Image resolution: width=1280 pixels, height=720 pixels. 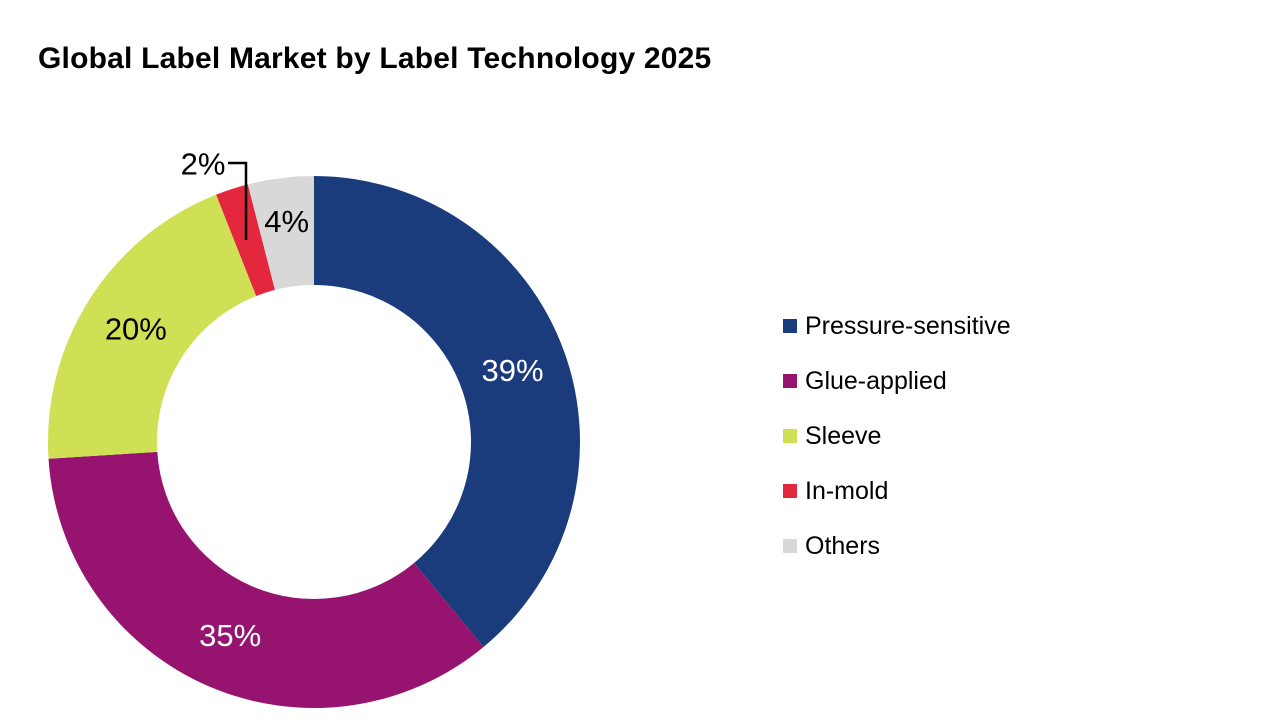 What do you see at coordinates (790, 381) in the screenshot?
I see `legend-swatch-glue-applied` at bounding box center [790, 381].